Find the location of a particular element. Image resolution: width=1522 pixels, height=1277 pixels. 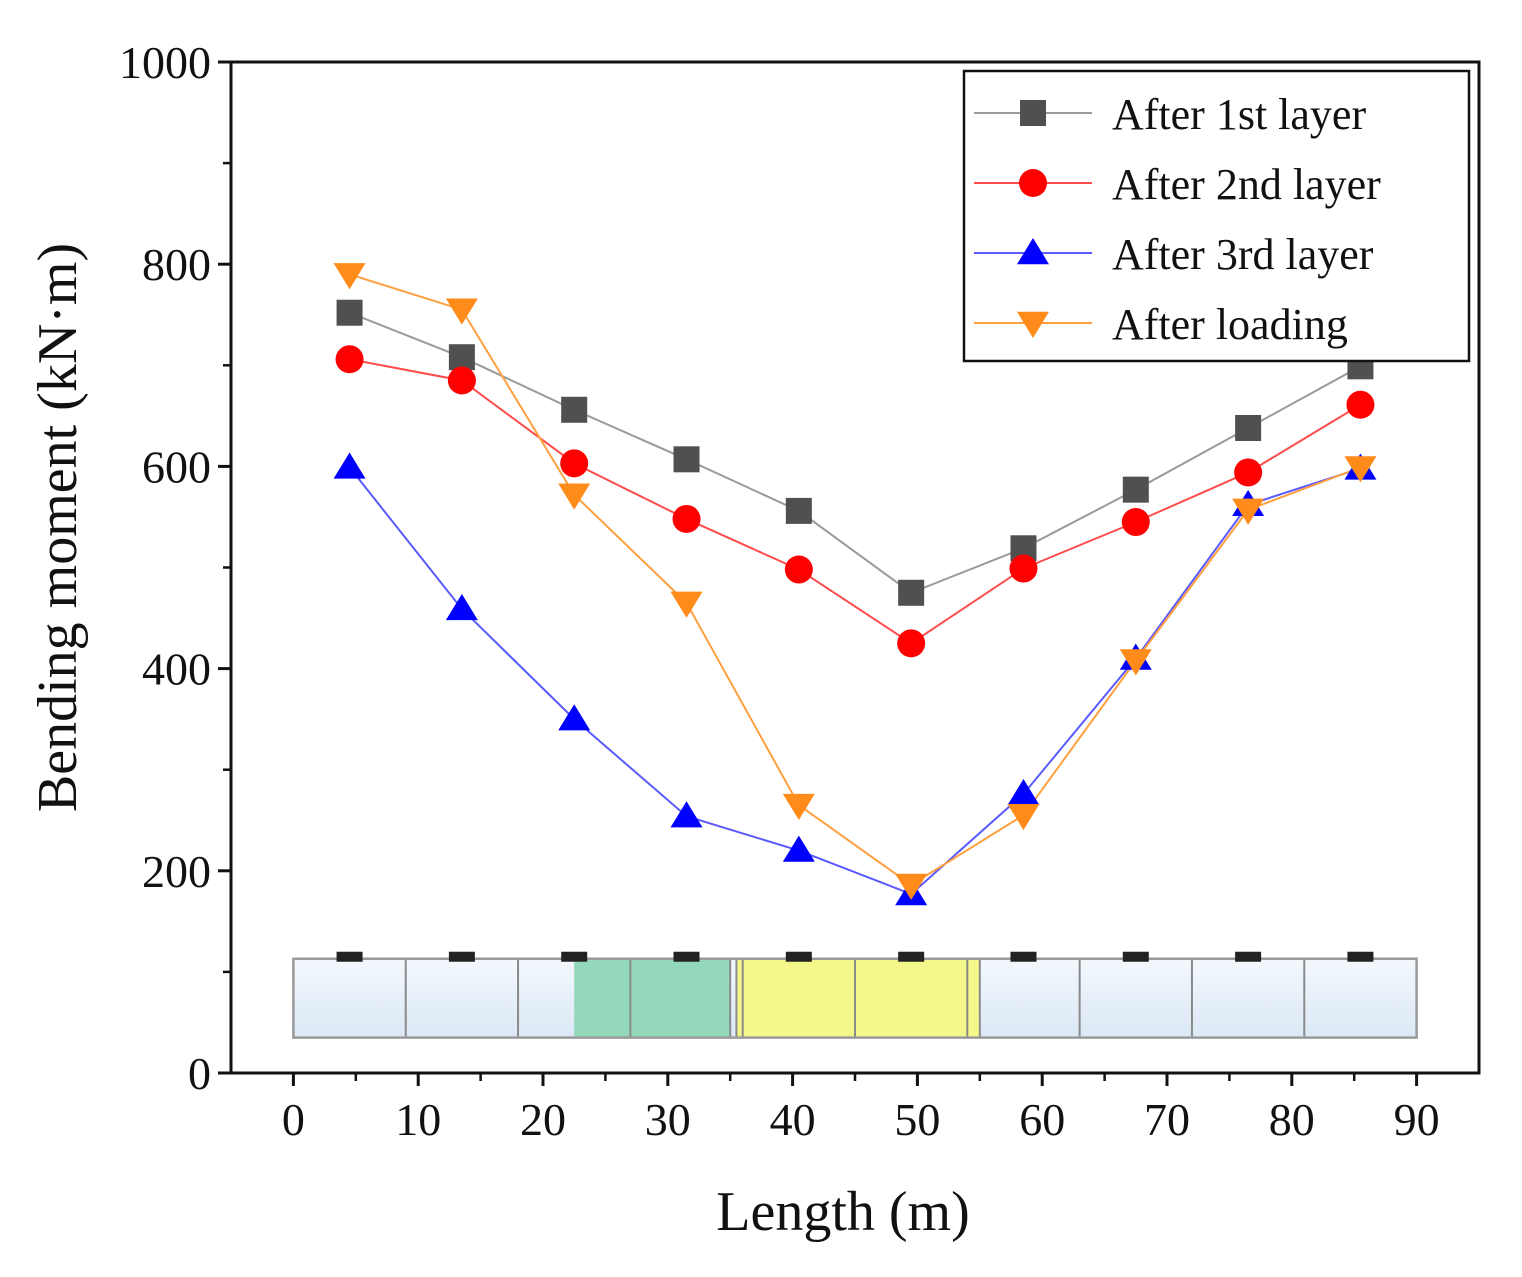

inset-yellow-region is located at coordinates (858, 998).